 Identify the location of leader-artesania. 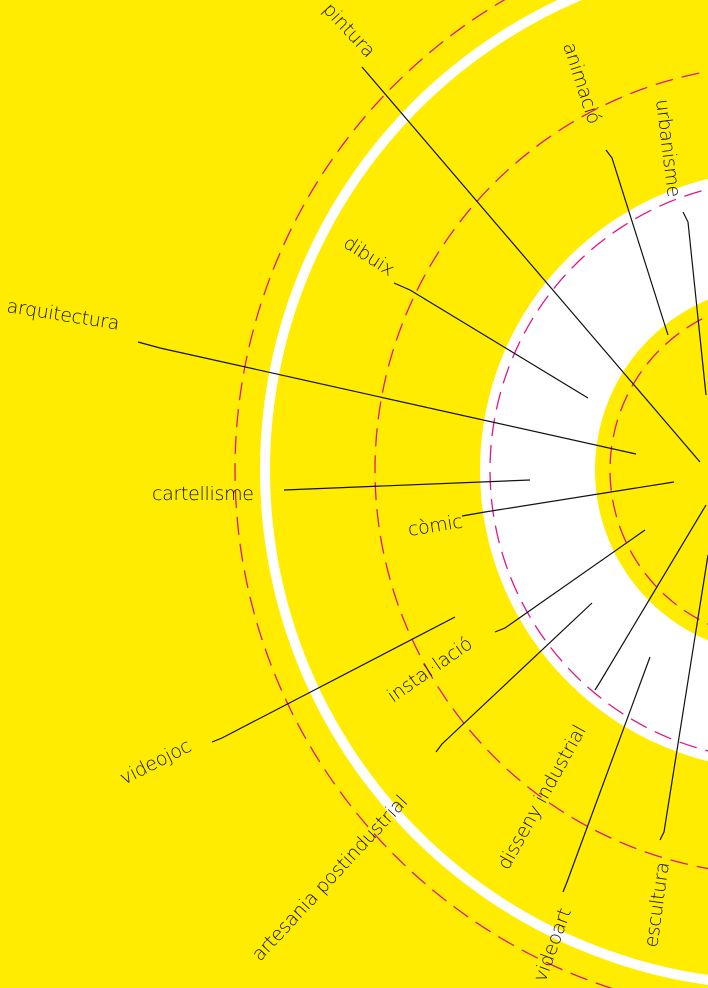
(514, 677).